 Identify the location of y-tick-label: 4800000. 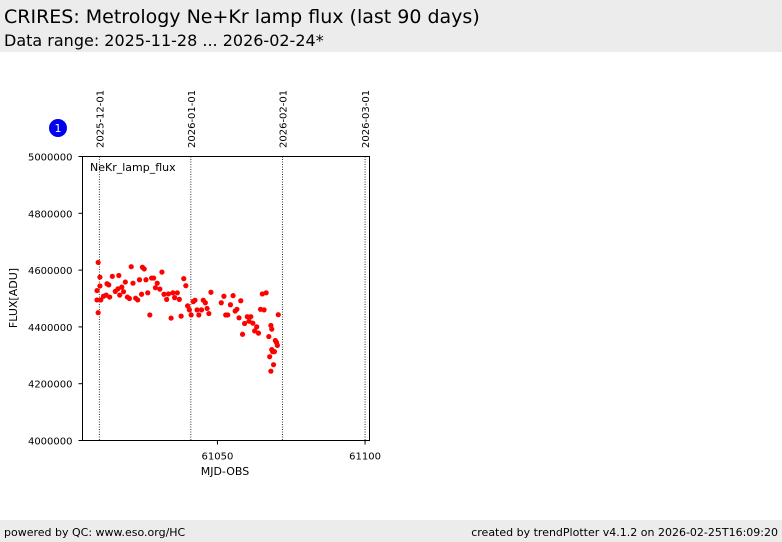
(50, 214).